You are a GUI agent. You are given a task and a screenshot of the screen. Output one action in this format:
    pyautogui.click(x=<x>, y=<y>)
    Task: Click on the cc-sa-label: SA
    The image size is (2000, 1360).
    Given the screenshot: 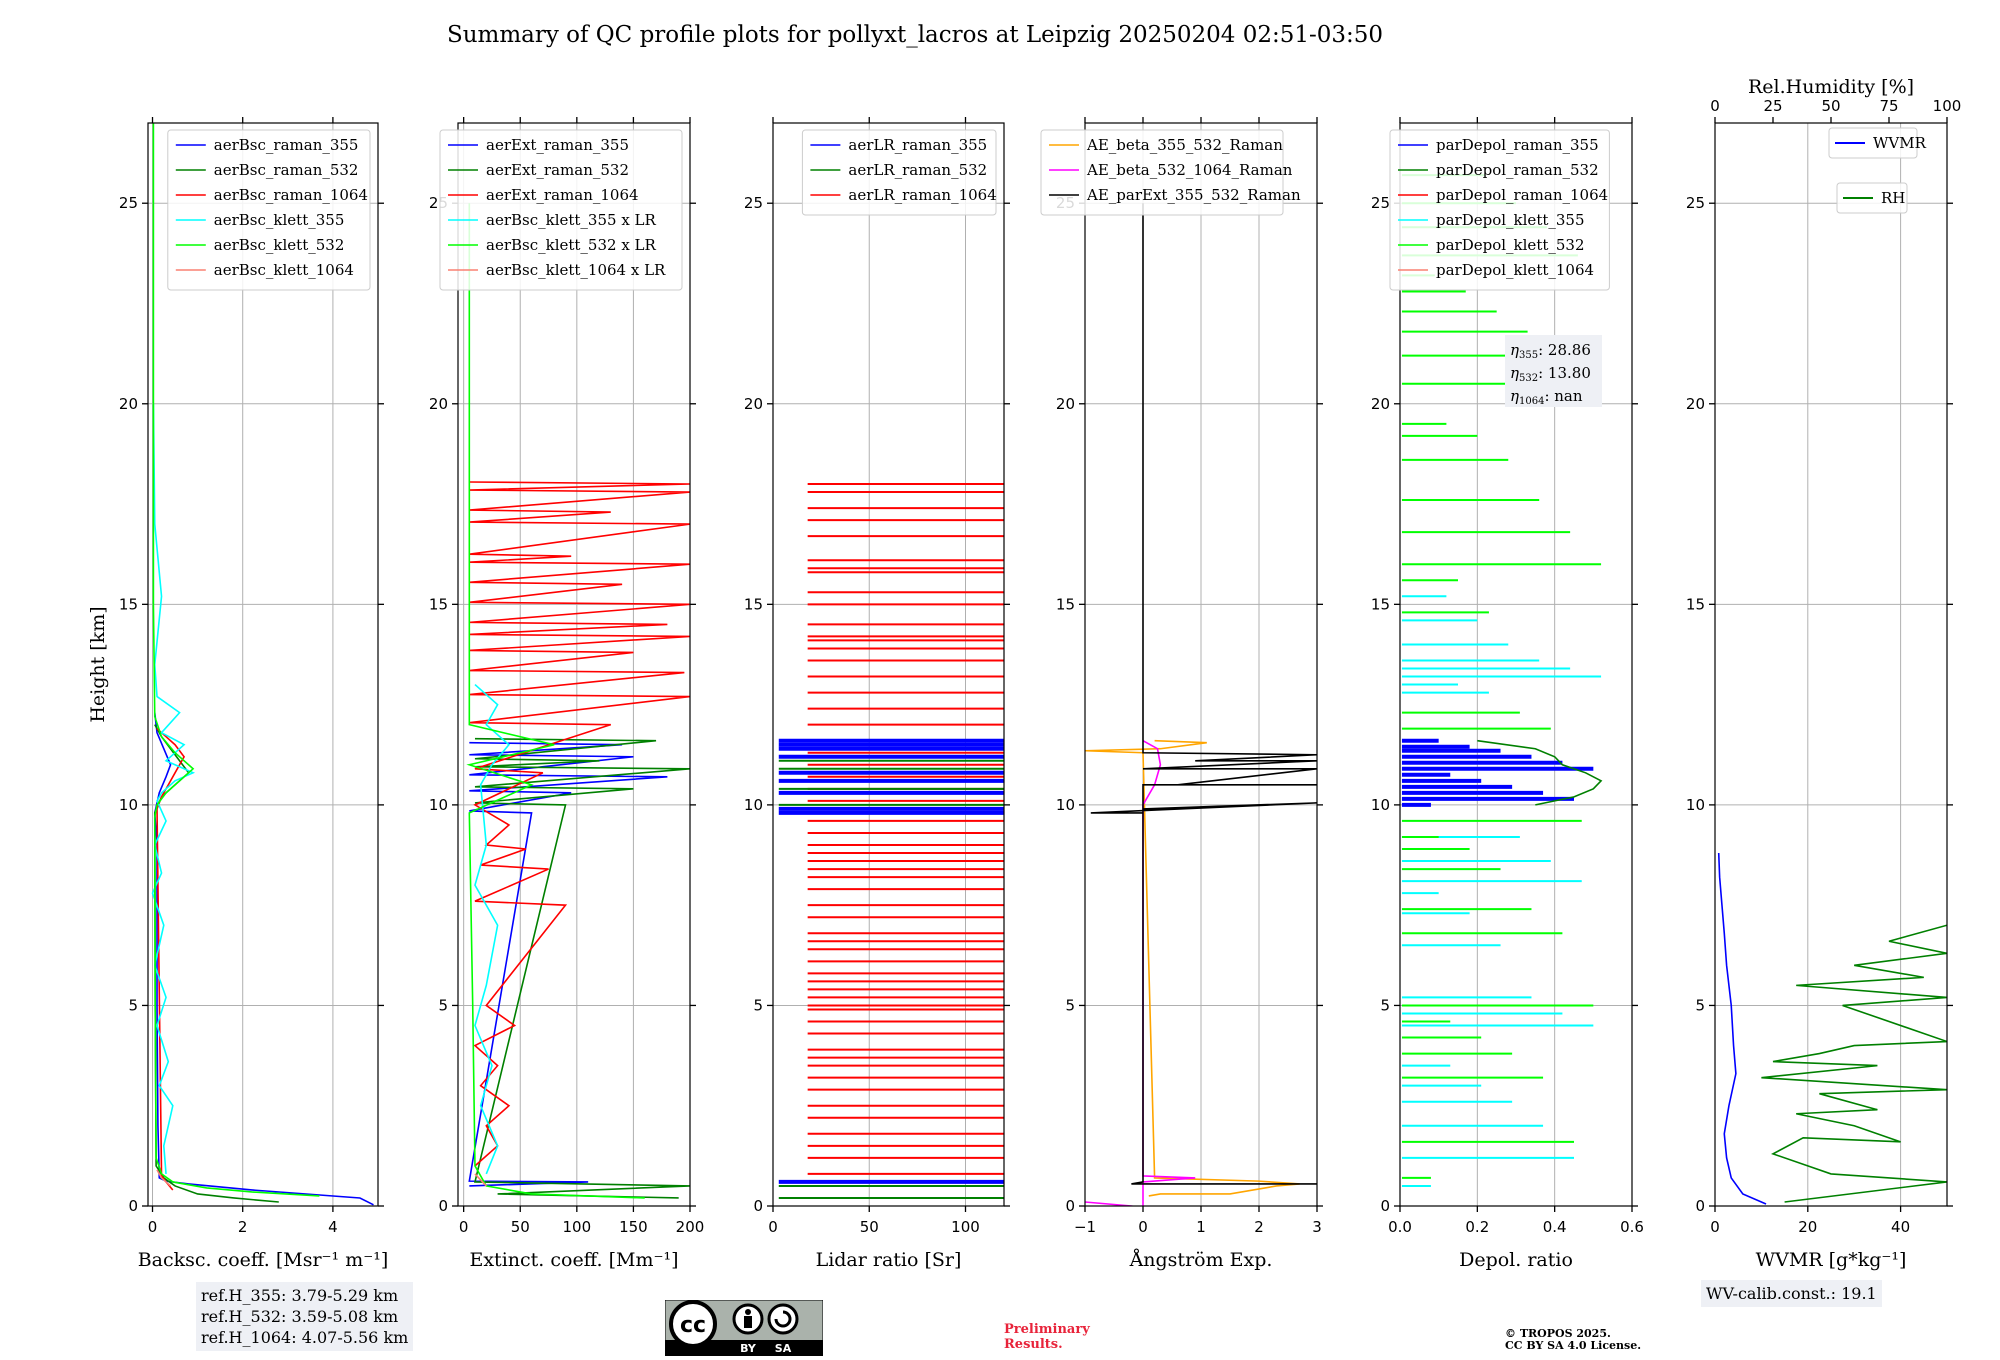 What is the action you would take?
    pyautogui.click(x=783, y=1348)
    